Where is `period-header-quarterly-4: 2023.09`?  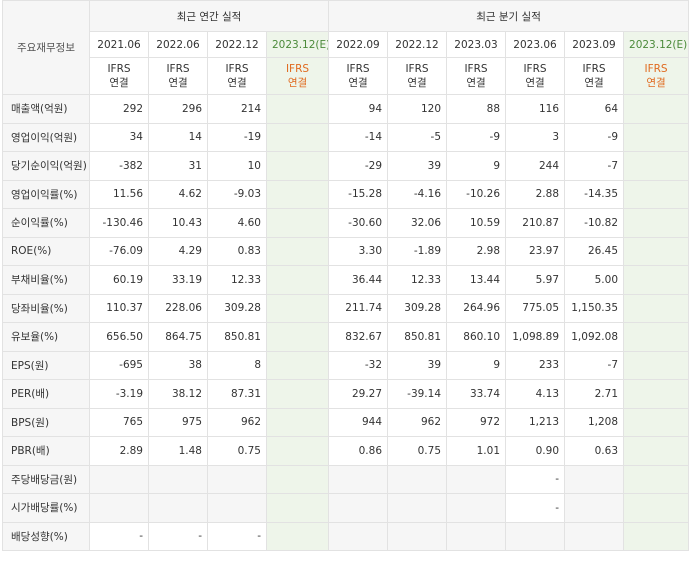 period-header-quarterly-4: 2023.09 is located at coordinates (594, 44).